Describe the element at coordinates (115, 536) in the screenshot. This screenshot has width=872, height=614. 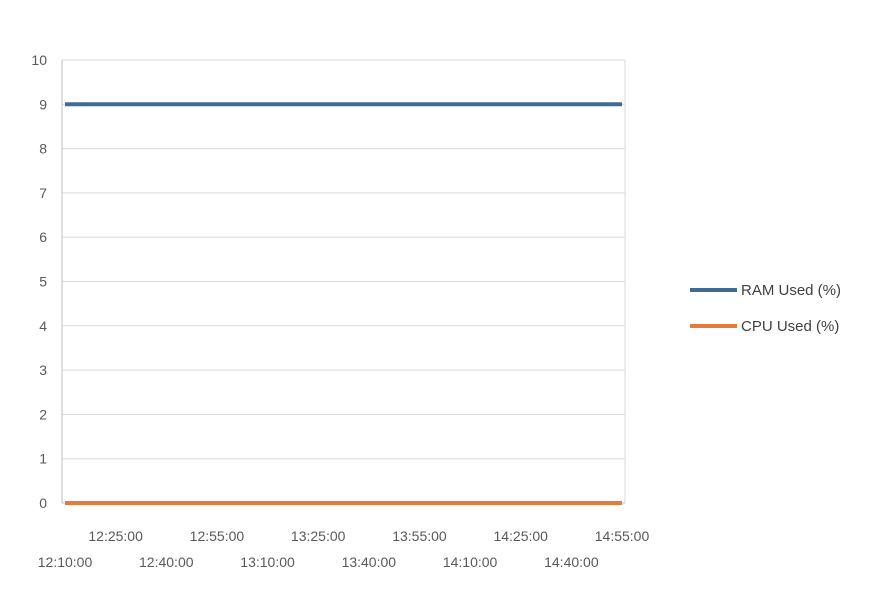
I see `x-tick-label: 12:25:00` at that location.